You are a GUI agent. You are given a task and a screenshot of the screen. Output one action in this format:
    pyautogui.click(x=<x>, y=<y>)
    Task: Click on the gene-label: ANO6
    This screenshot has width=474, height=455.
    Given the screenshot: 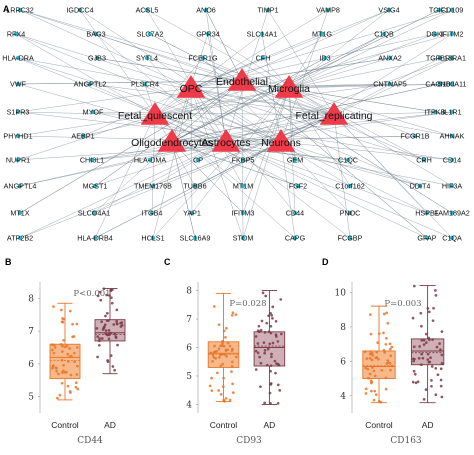 What is the action you would take?
    pyautogui.click(x=206, y=10)
    